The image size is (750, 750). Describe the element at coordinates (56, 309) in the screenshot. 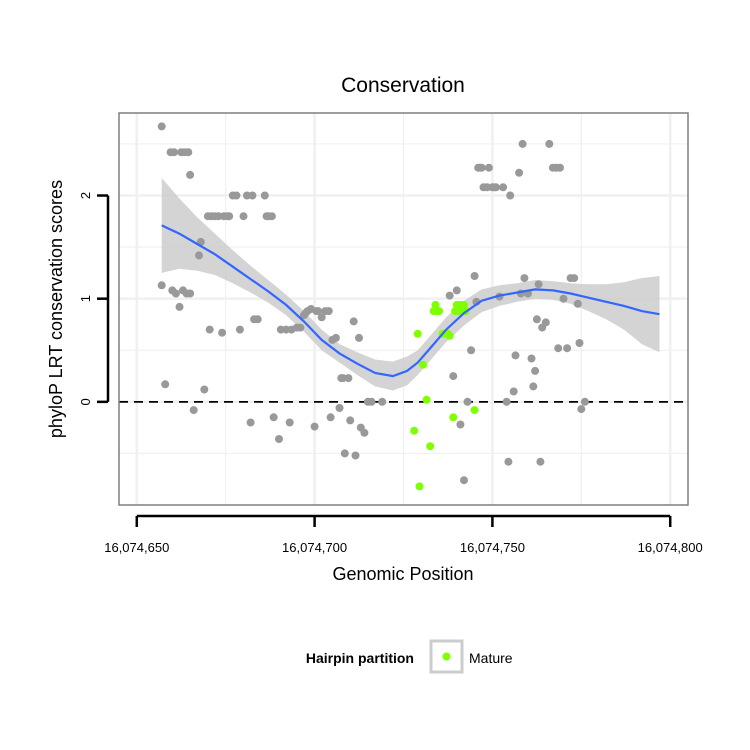

I see `y-axis-title: phyloP LRT conservation scores` at that location.